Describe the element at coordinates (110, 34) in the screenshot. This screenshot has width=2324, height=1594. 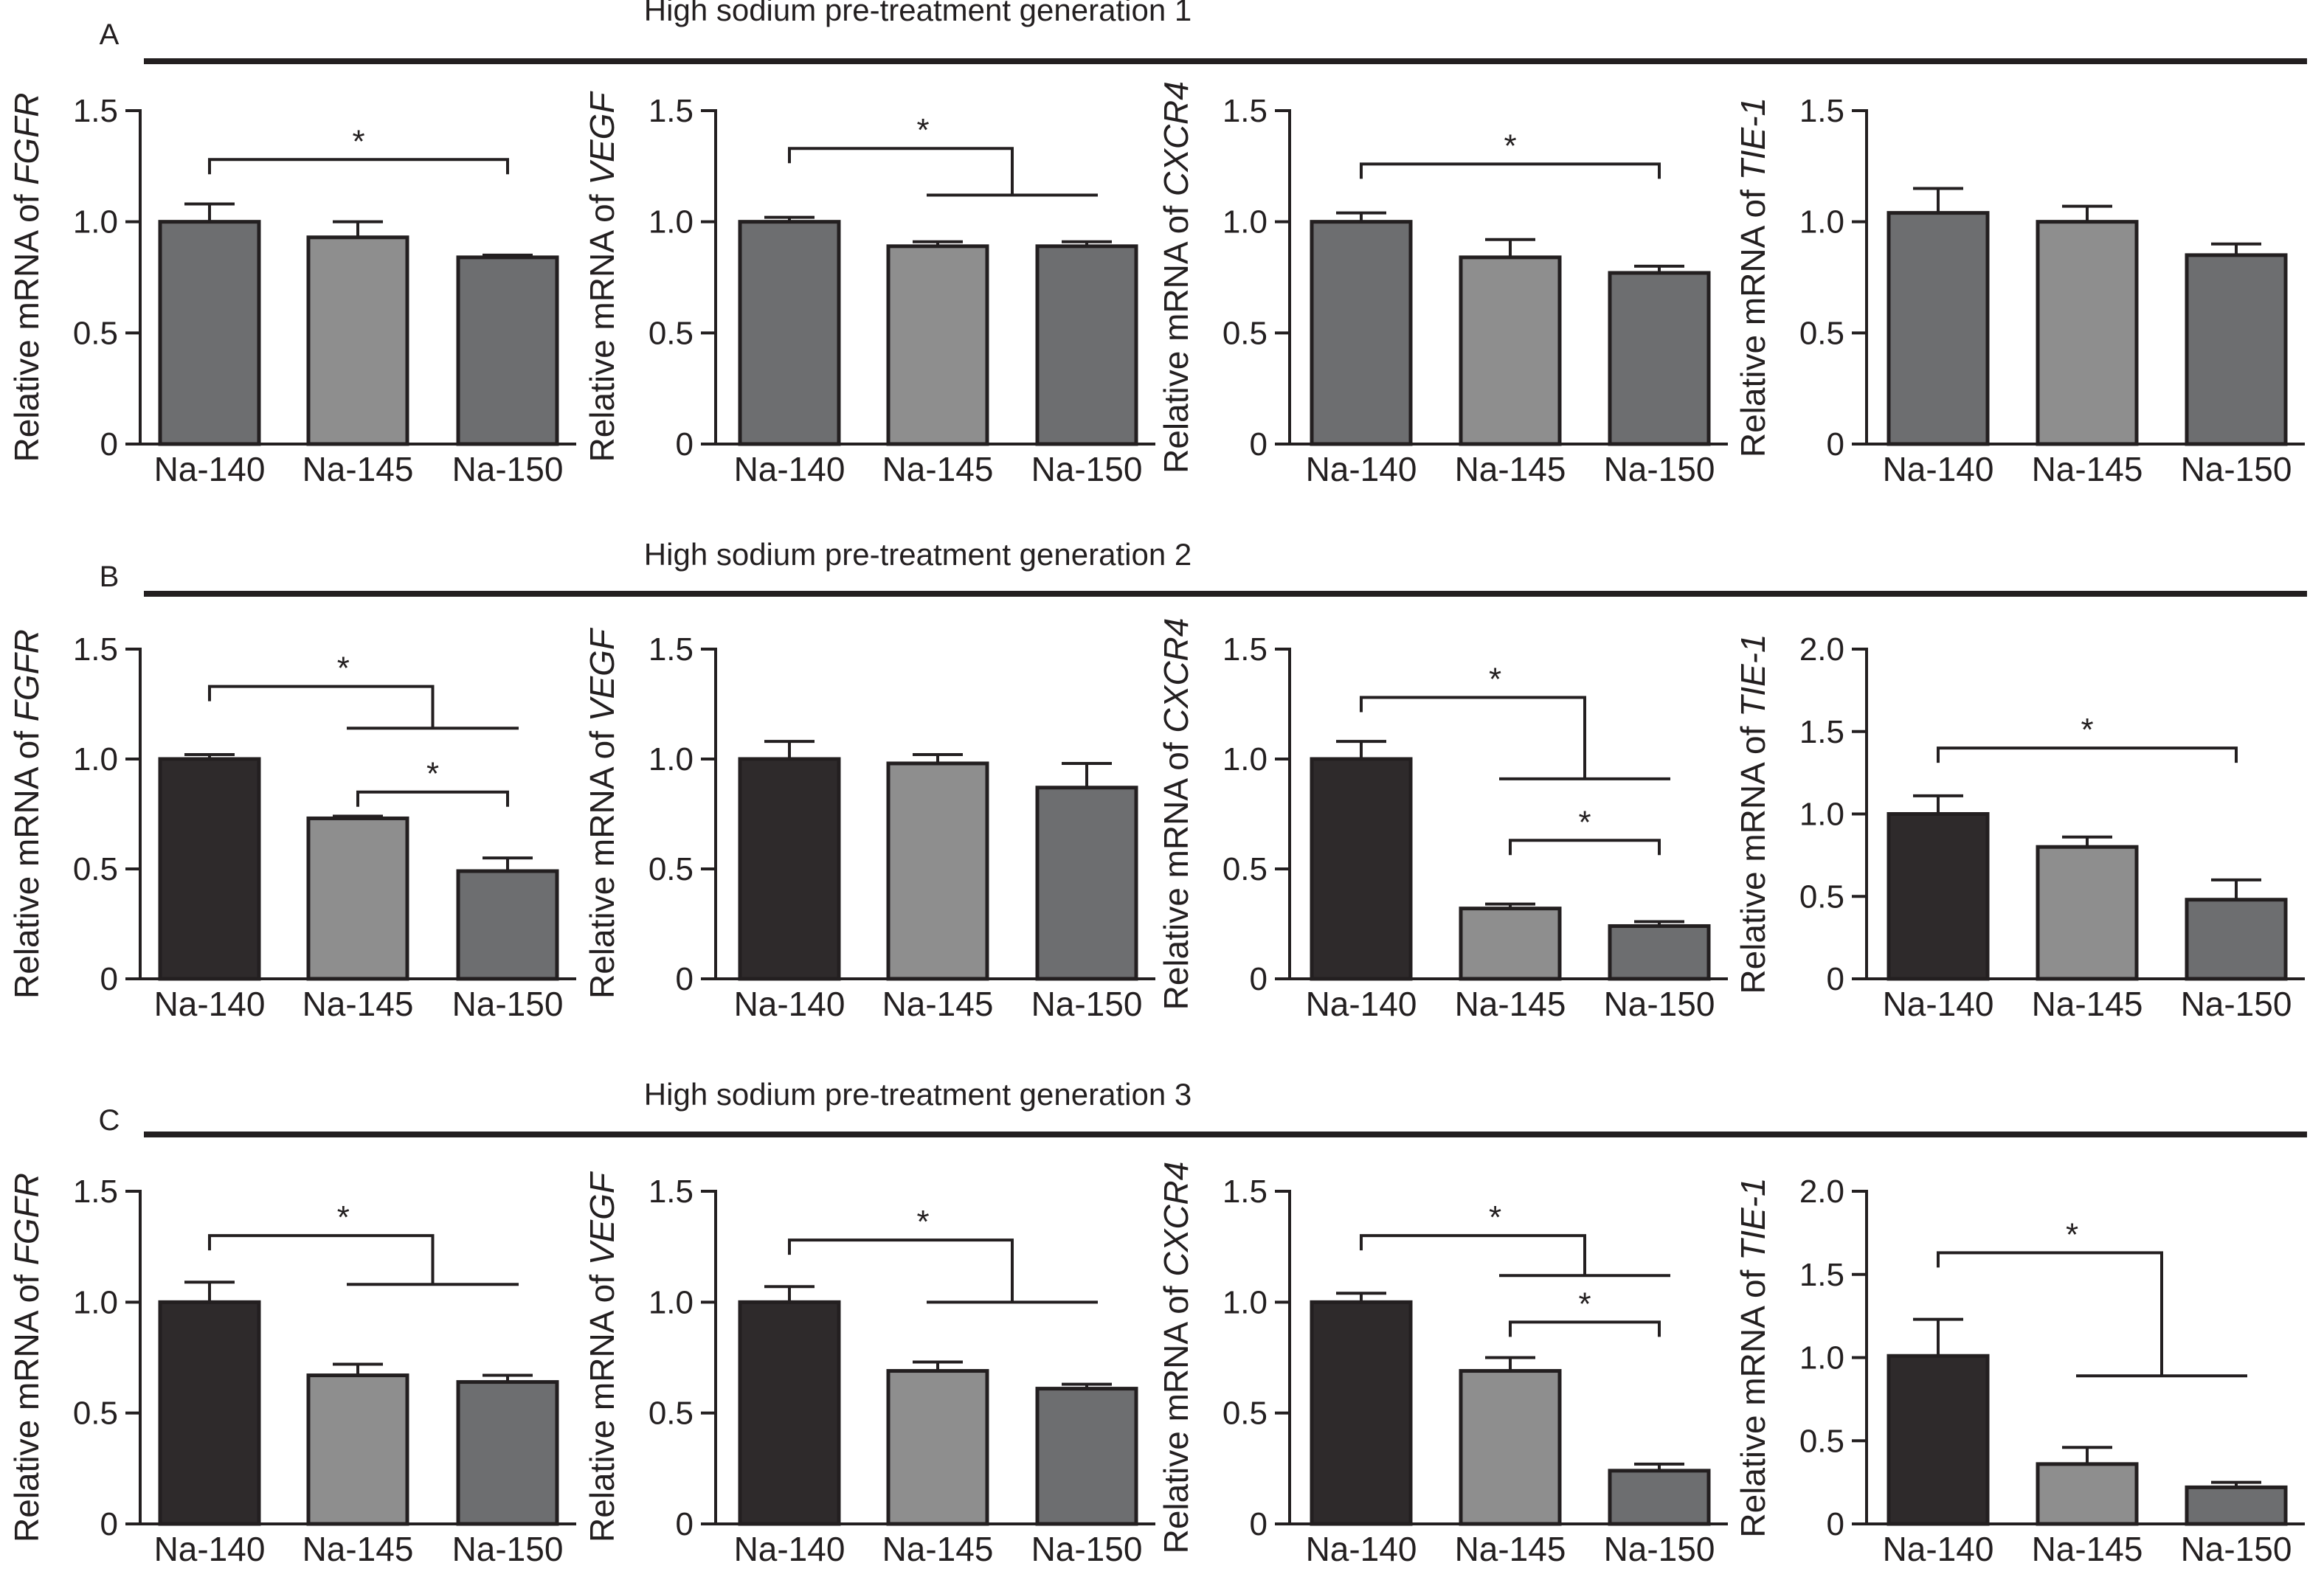
I see `panel-label-A: A` at that location.